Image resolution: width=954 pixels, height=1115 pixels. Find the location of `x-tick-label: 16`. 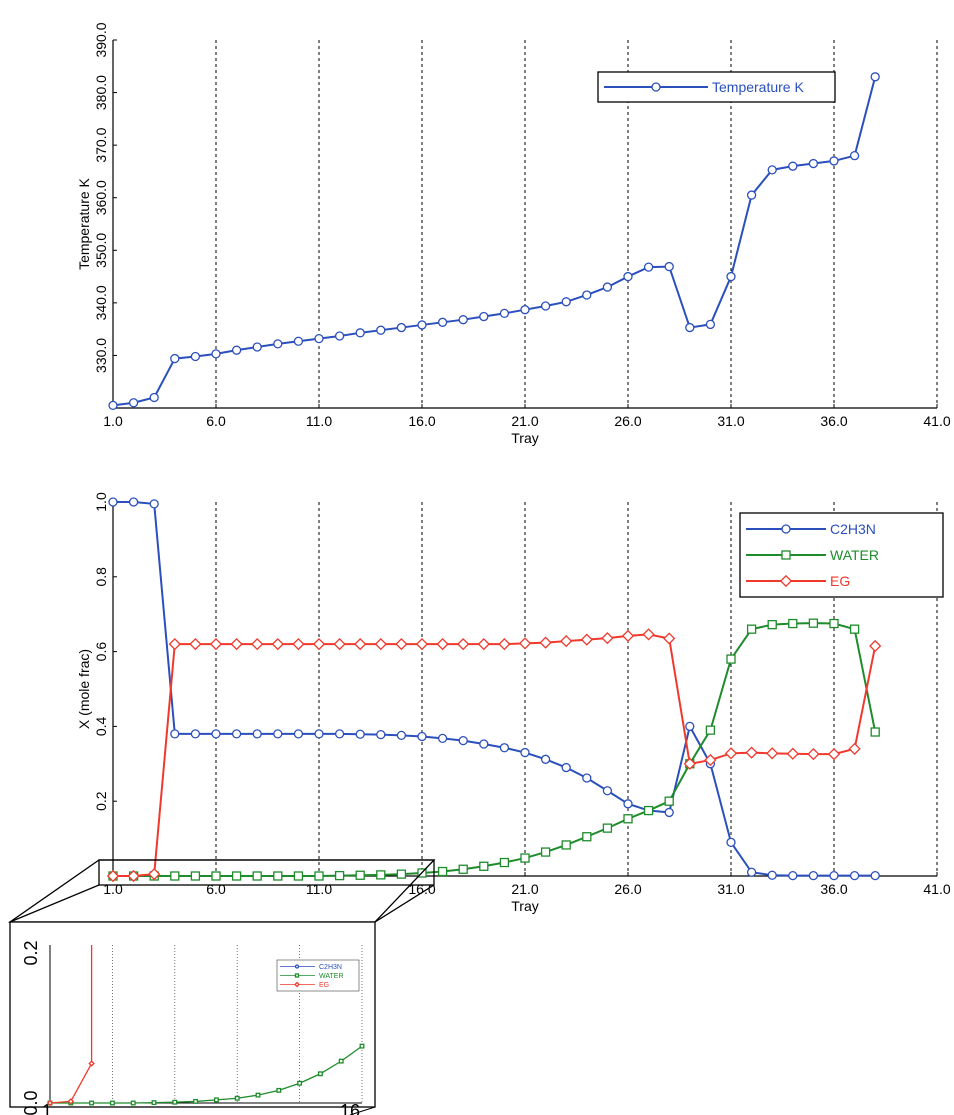

x-tick-label: 16 is located at coordinates (350, 1108).